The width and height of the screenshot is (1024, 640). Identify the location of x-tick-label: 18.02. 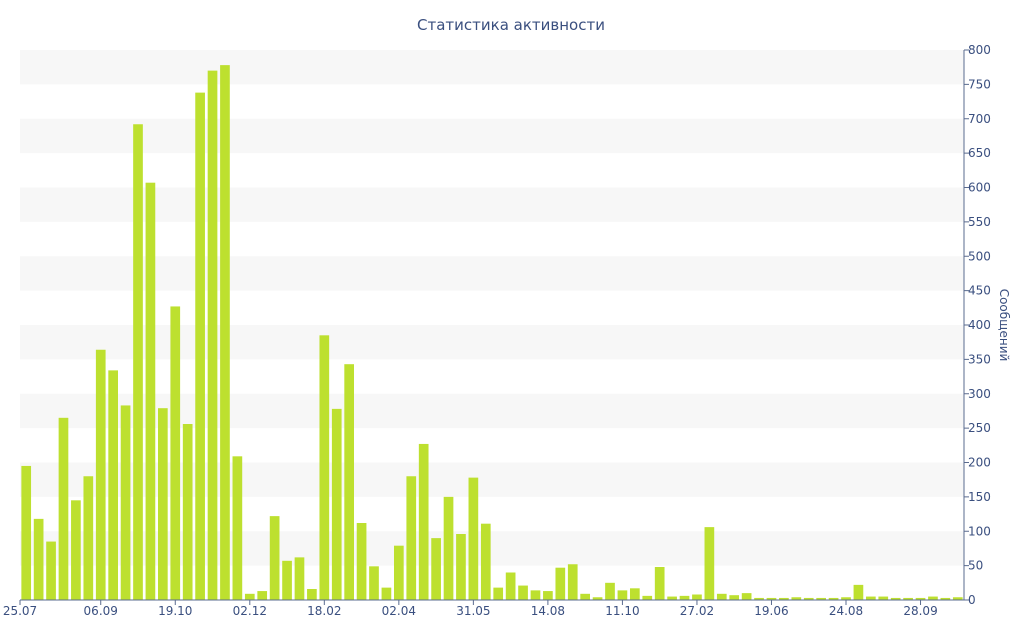
(324, 611).